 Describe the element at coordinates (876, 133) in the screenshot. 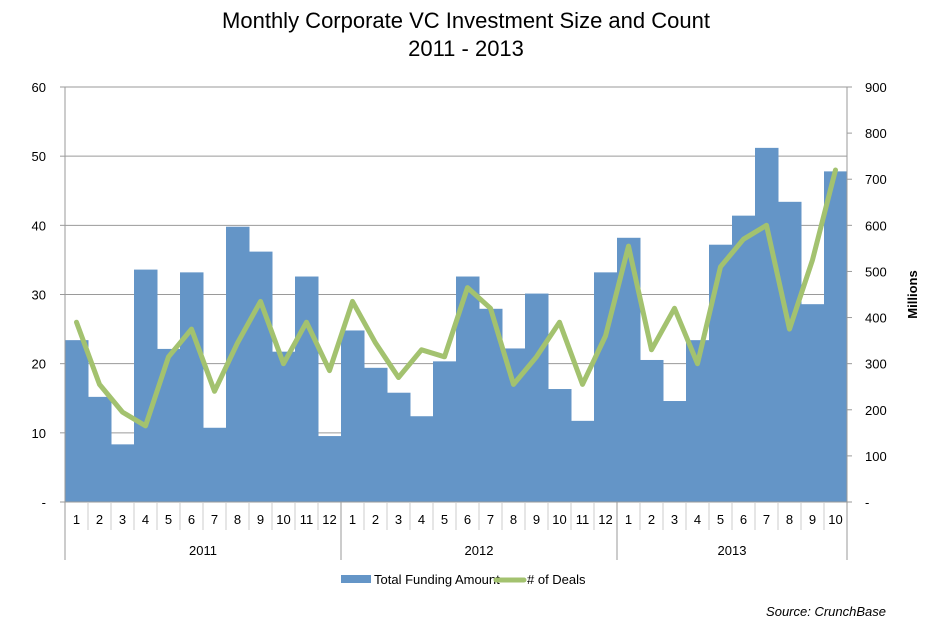

I see `right-tick-label: 800` at that location.